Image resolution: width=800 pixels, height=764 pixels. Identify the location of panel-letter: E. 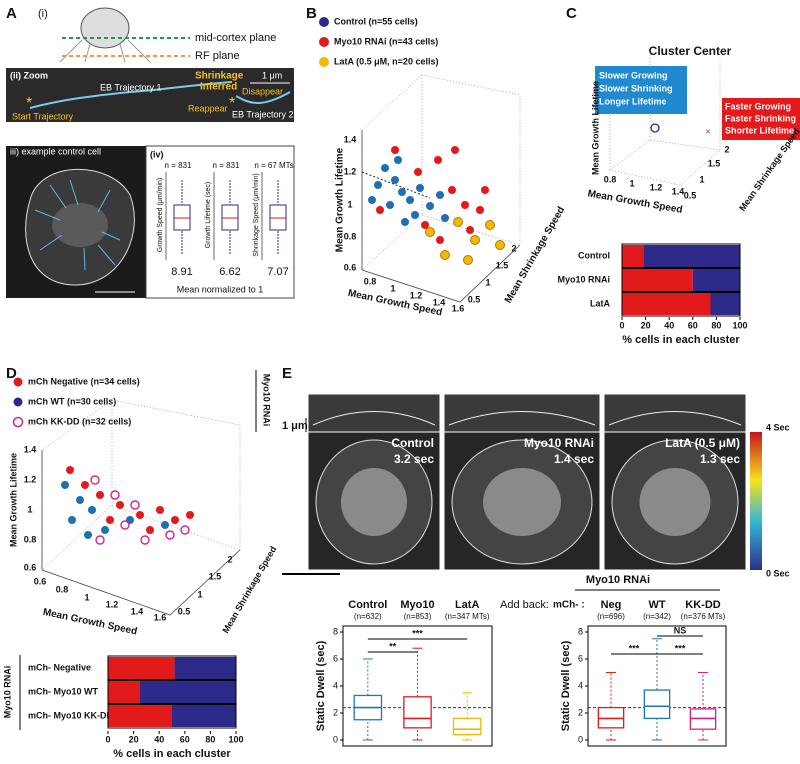
(287, 373).